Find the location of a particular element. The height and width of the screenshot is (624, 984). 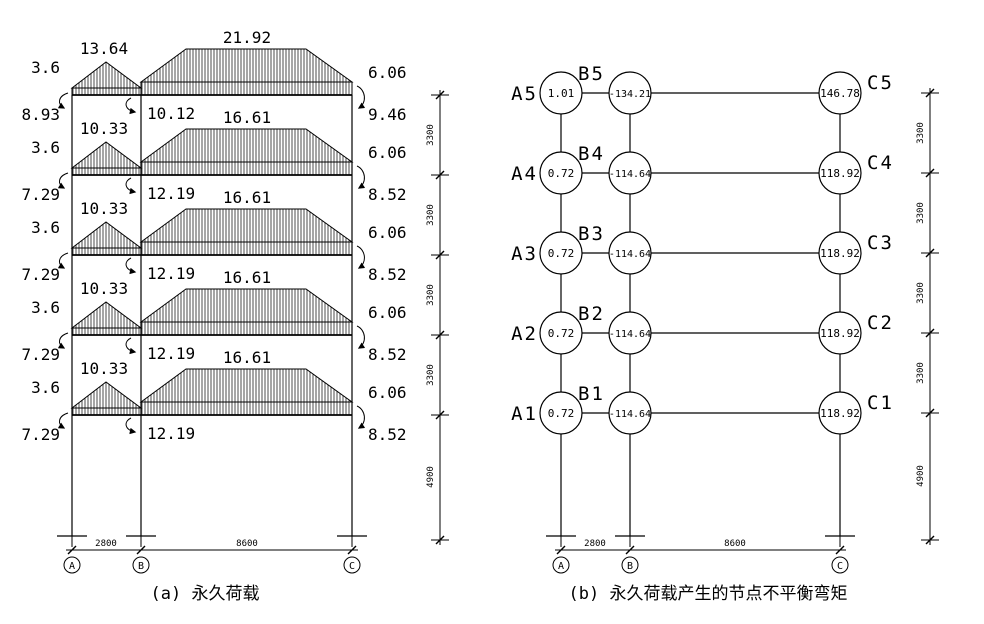

load-value: 21.92 is located at coordinates (247, 37).